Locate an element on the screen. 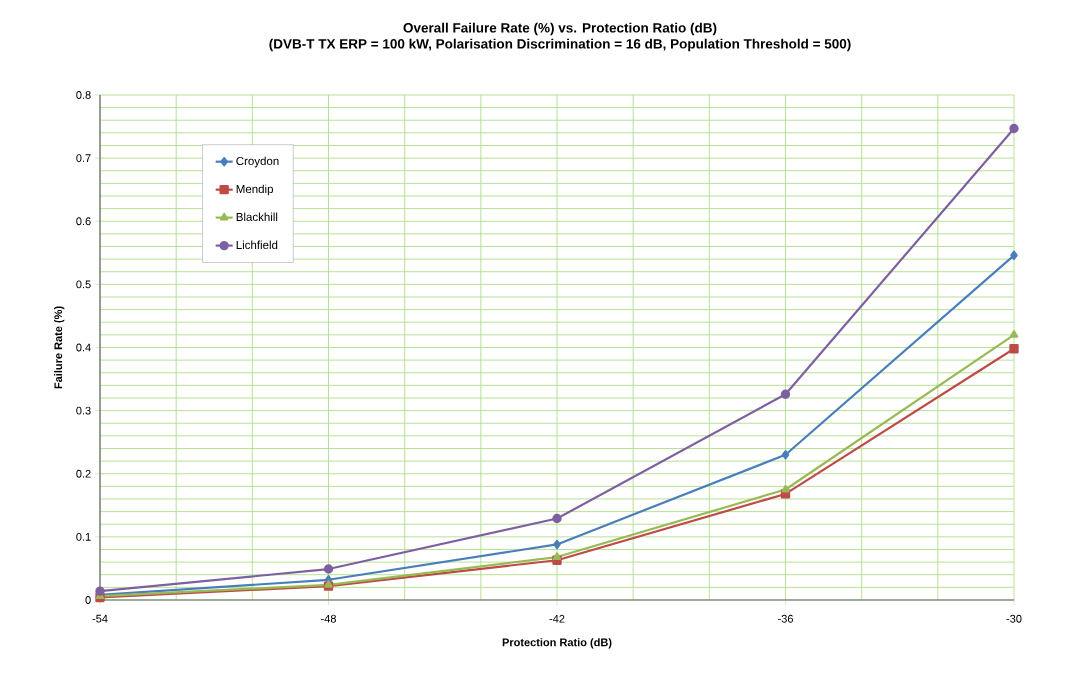 The image size is (1073, 691). x-tick-label: -42 is located at coordinates (557, 618).